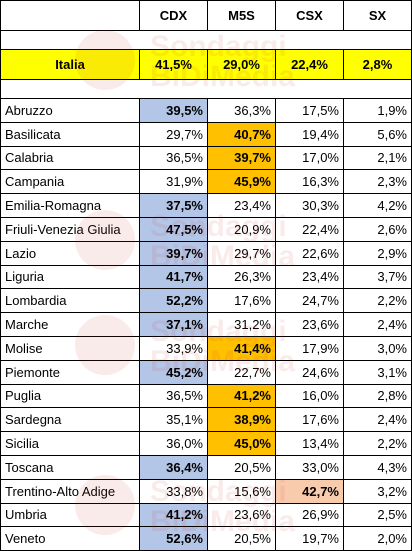  I want to click on region-row: Umbria 41,2% 23,6% 26,9% 2,5%, so click(206, 515).